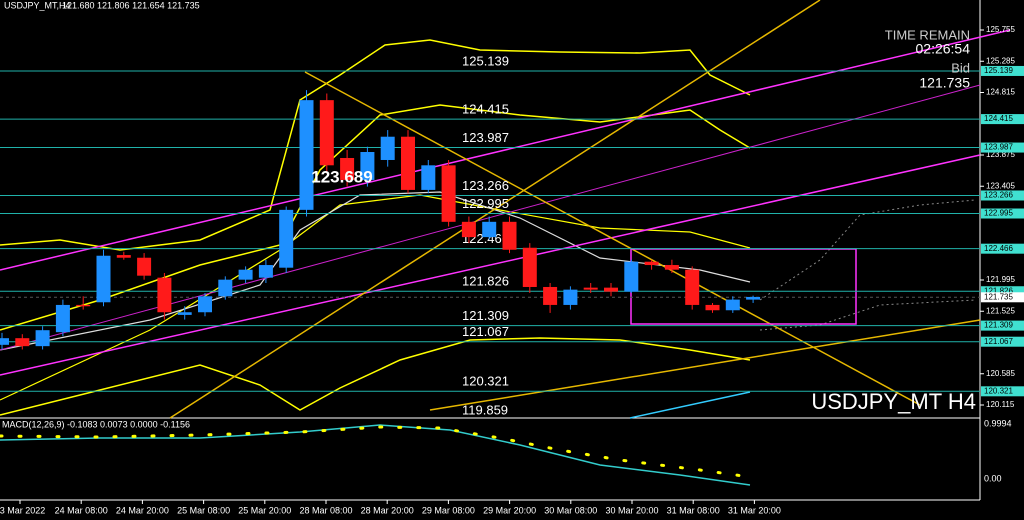  What do you see at coordinates (1000, 154) in the screenshot?
I see `axis-label: 123.875` at bounding box center [1000, 154].